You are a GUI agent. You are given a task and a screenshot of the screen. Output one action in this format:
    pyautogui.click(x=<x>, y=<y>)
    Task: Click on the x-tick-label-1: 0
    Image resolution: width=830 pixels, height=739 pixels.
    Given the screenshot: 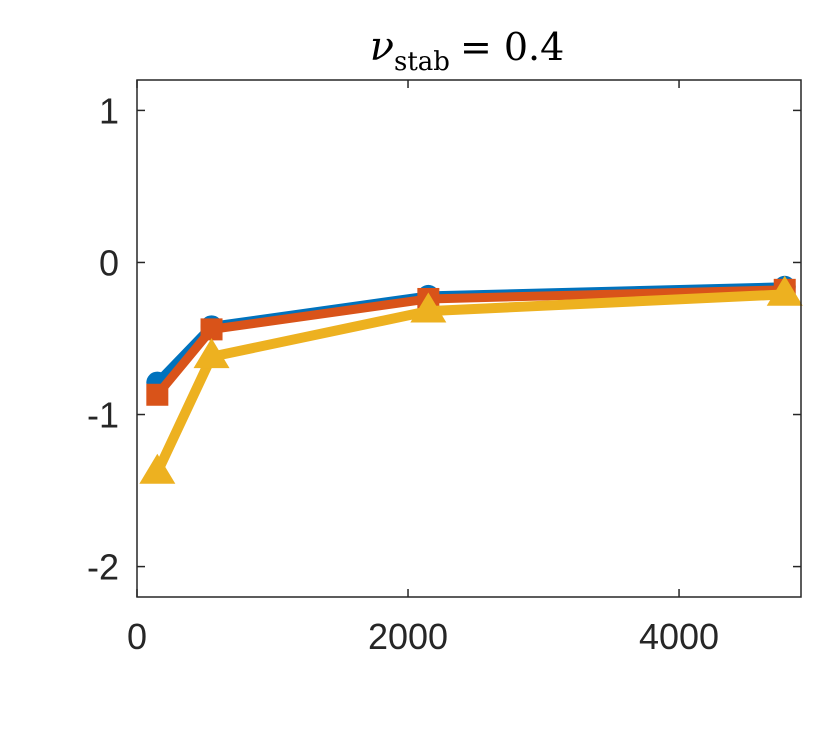 What is the action you would take?
    pyautogui.click(x=137, y=636)
    